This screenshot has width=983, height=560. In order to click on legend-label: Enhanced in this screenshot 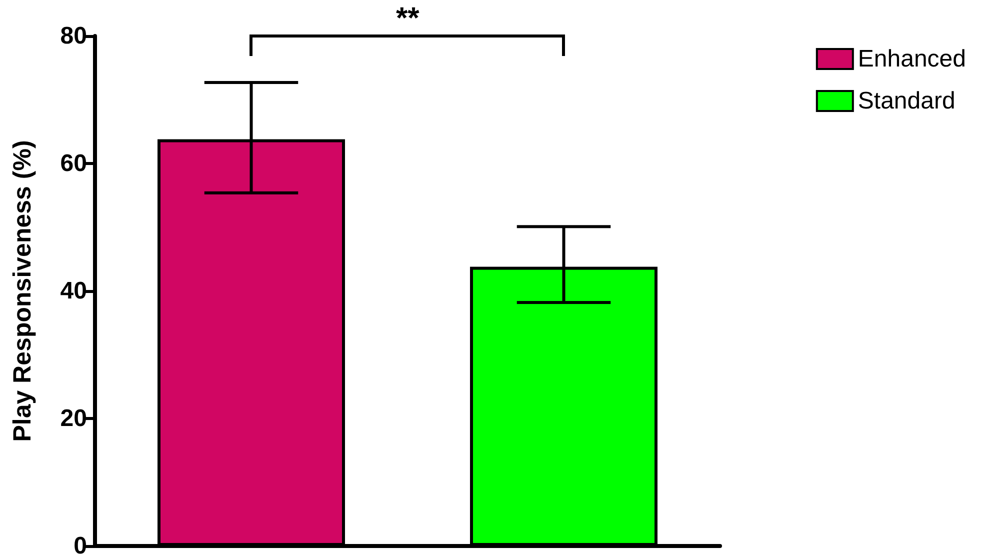, I will do `click(912, 59)`.